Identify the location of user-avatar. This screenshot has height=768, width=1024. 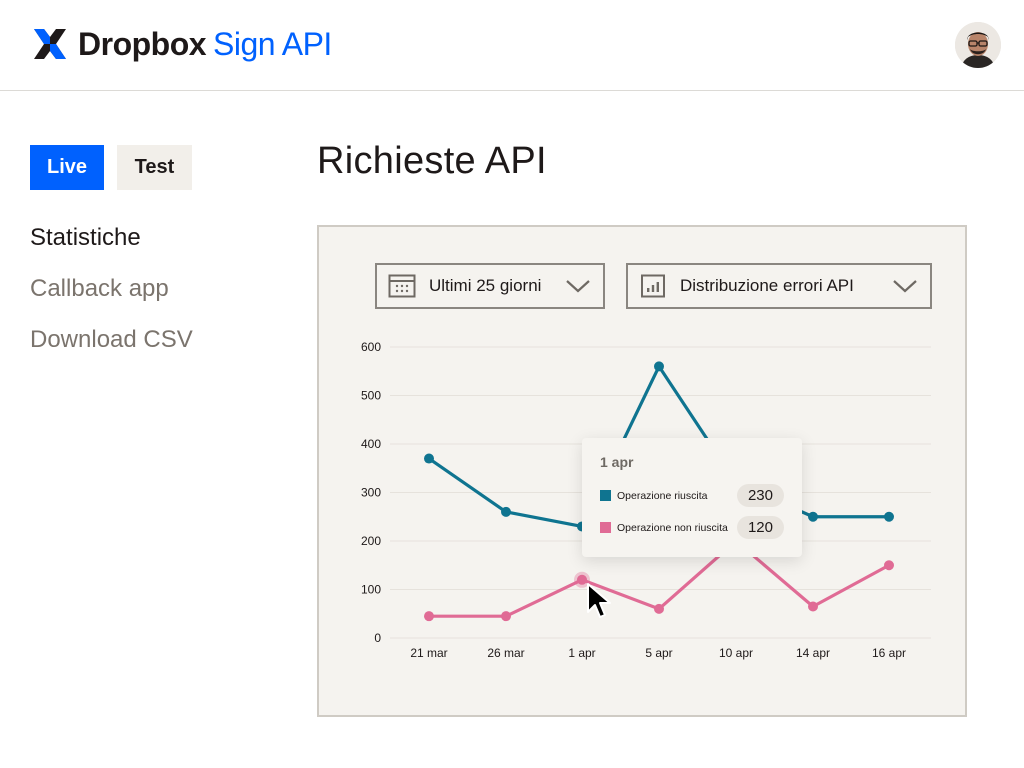
(978, 45).